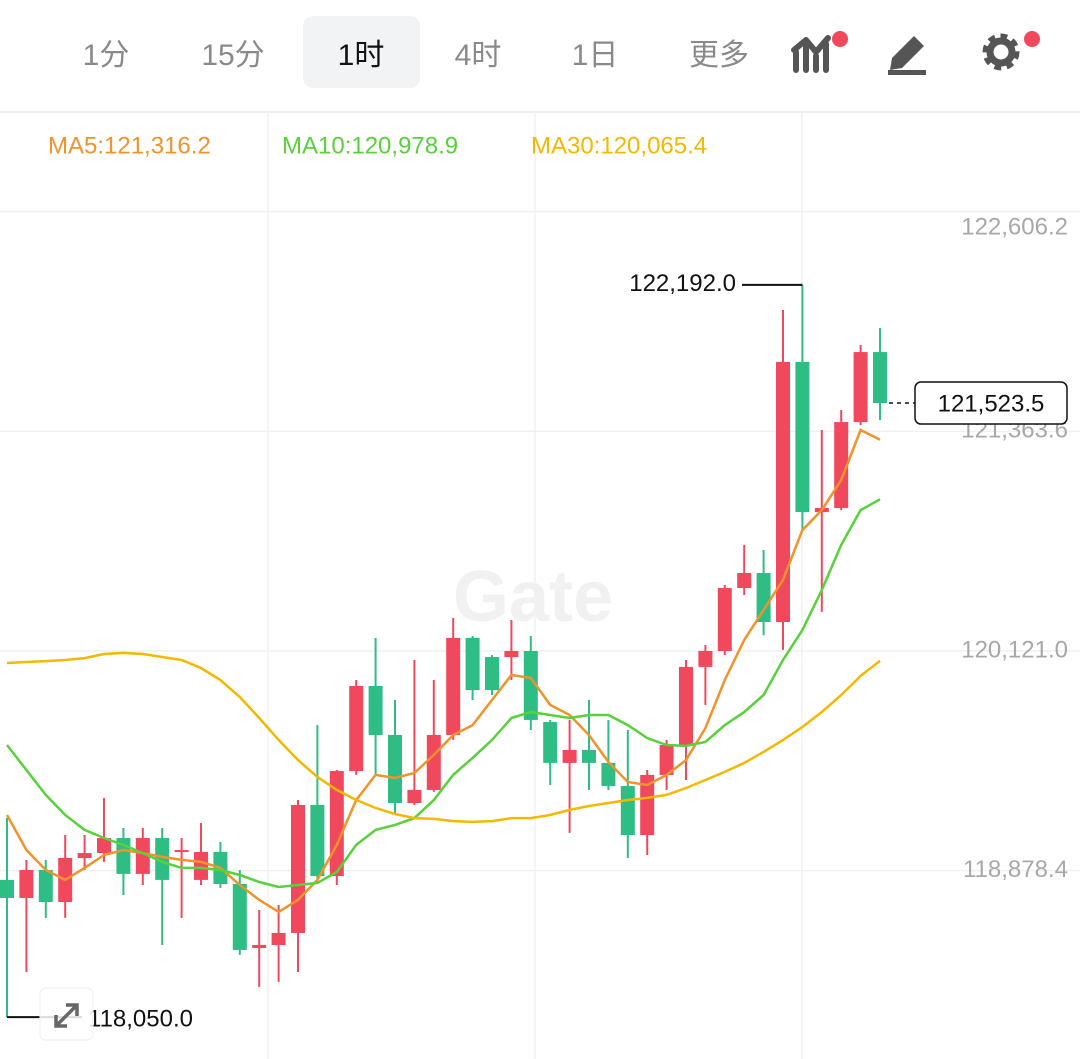 The height and width of the screenshot is (1059, 1080). I want to click on draw-icon, so click(907, 55).